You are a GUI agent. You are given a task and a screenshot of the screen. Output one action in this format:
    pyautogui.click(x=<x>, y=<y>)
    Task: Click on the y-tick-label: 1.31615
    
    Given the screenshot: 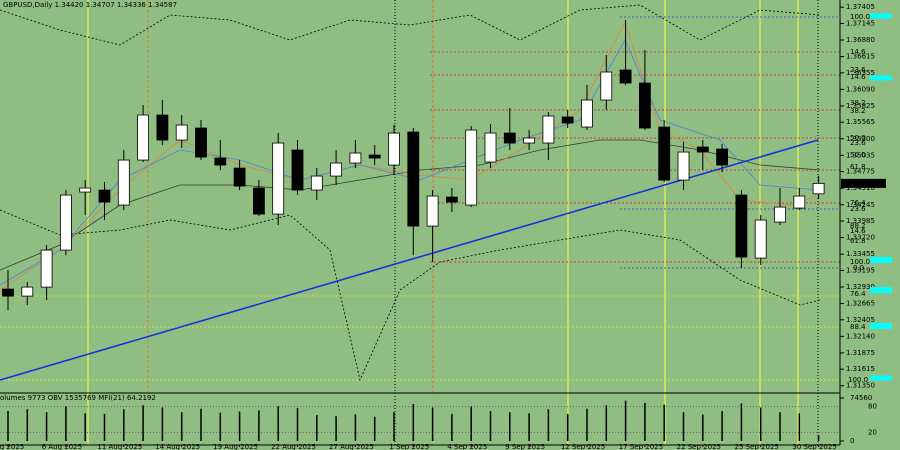 What is the action you would take?
    pyautogui.click(x=860, y=369)
    